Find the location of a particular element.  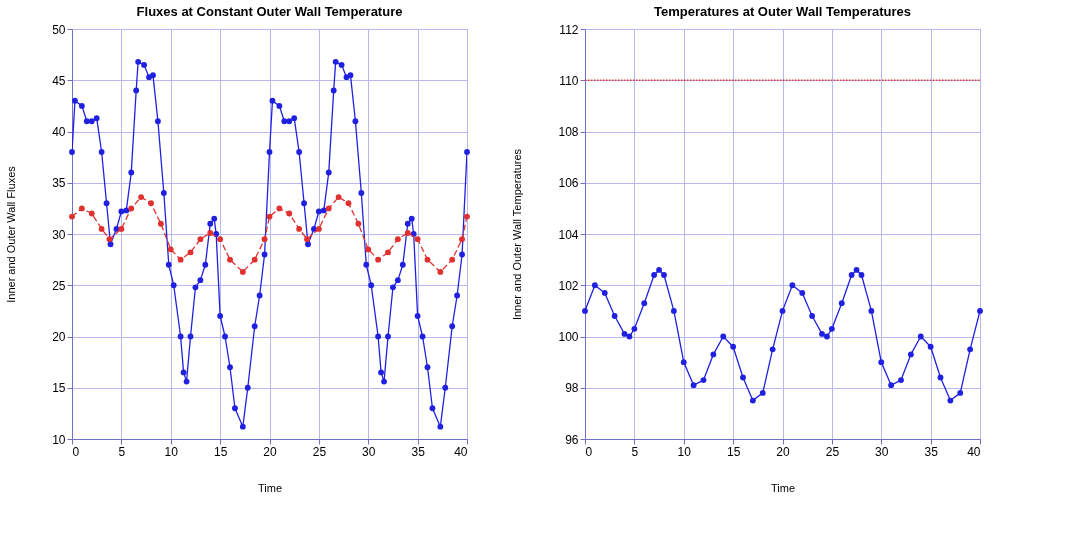

y-tick-label: 15 is located at coordinates (59, 388).